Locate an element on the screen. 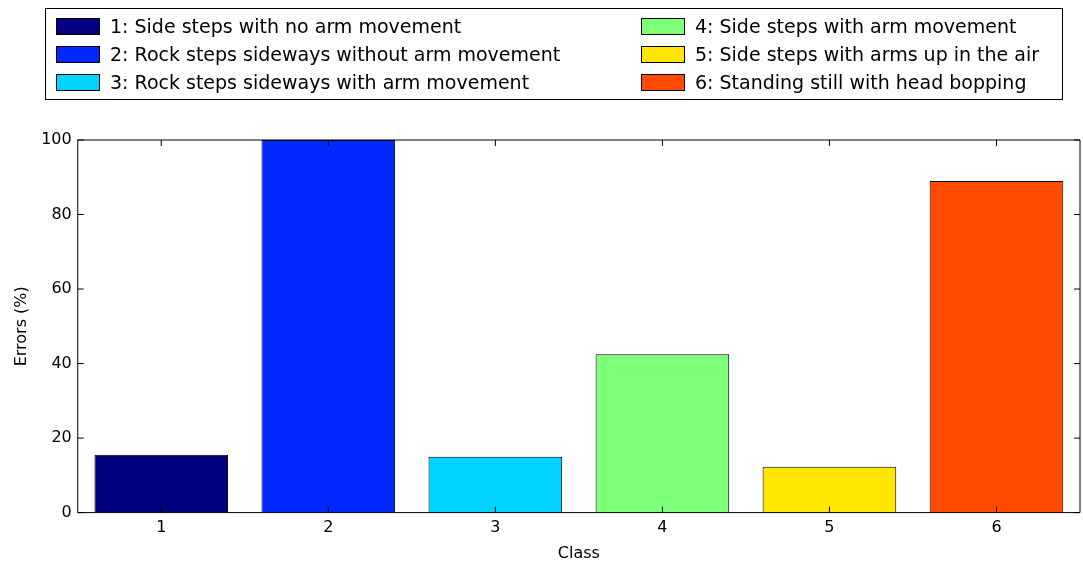 The image size is (1083, 567). legend-label: 1: Side steps with no arm movement is located at coordinates (286, 26).